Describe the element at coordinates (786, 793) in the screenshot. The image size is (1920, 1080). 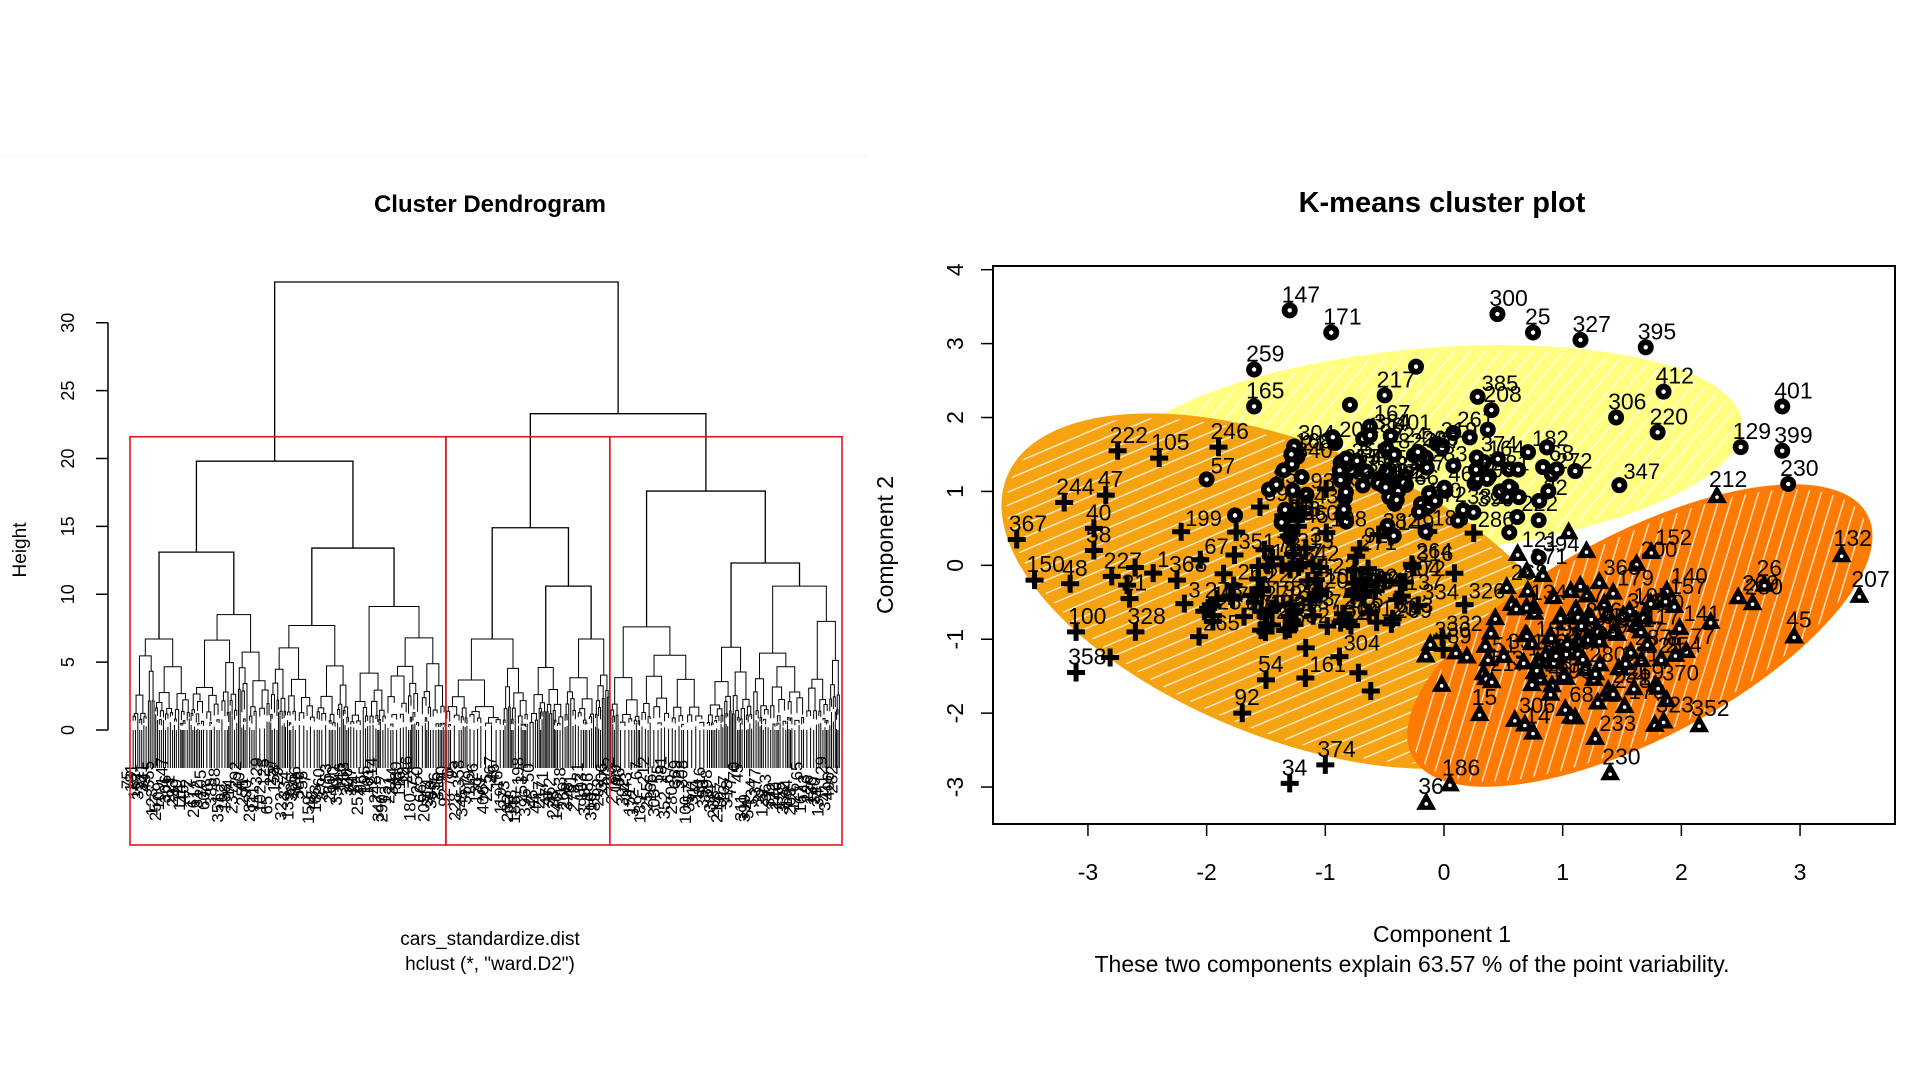
I see `leaf-label: 194` at that location.